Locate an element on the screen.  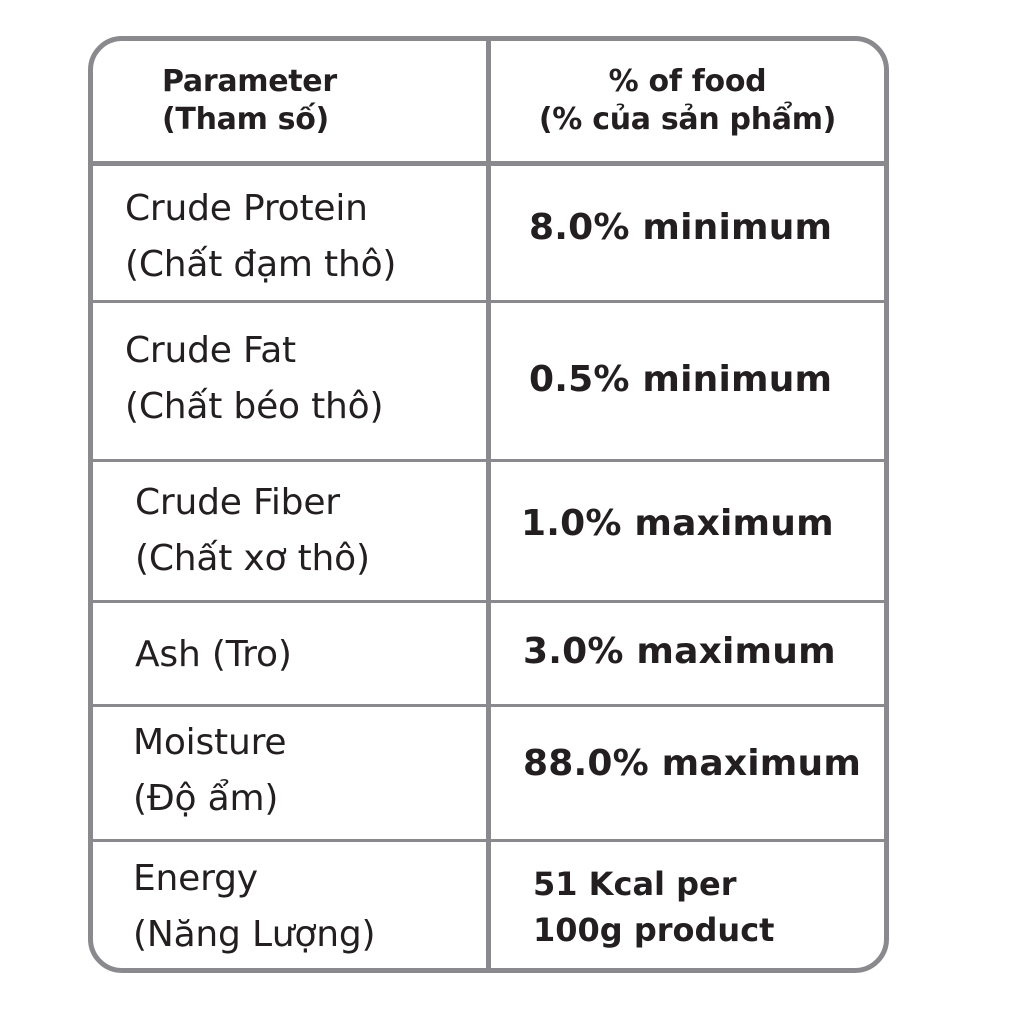
value-crude-fiber: 1.0% maximum is located at coordinates (687, 523).